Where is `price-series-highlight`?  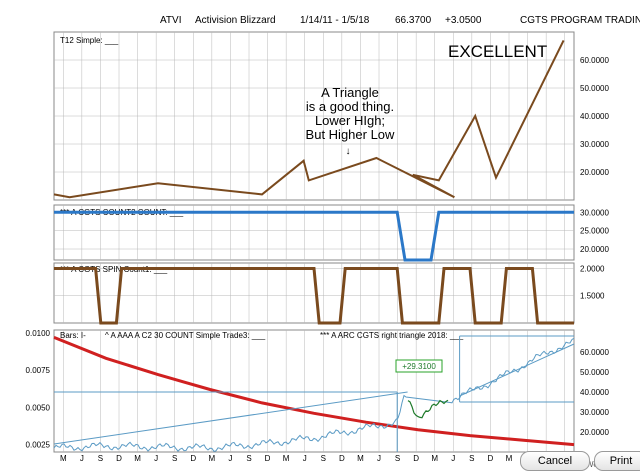 price-series-highlight is located at coordinates (428, 409).